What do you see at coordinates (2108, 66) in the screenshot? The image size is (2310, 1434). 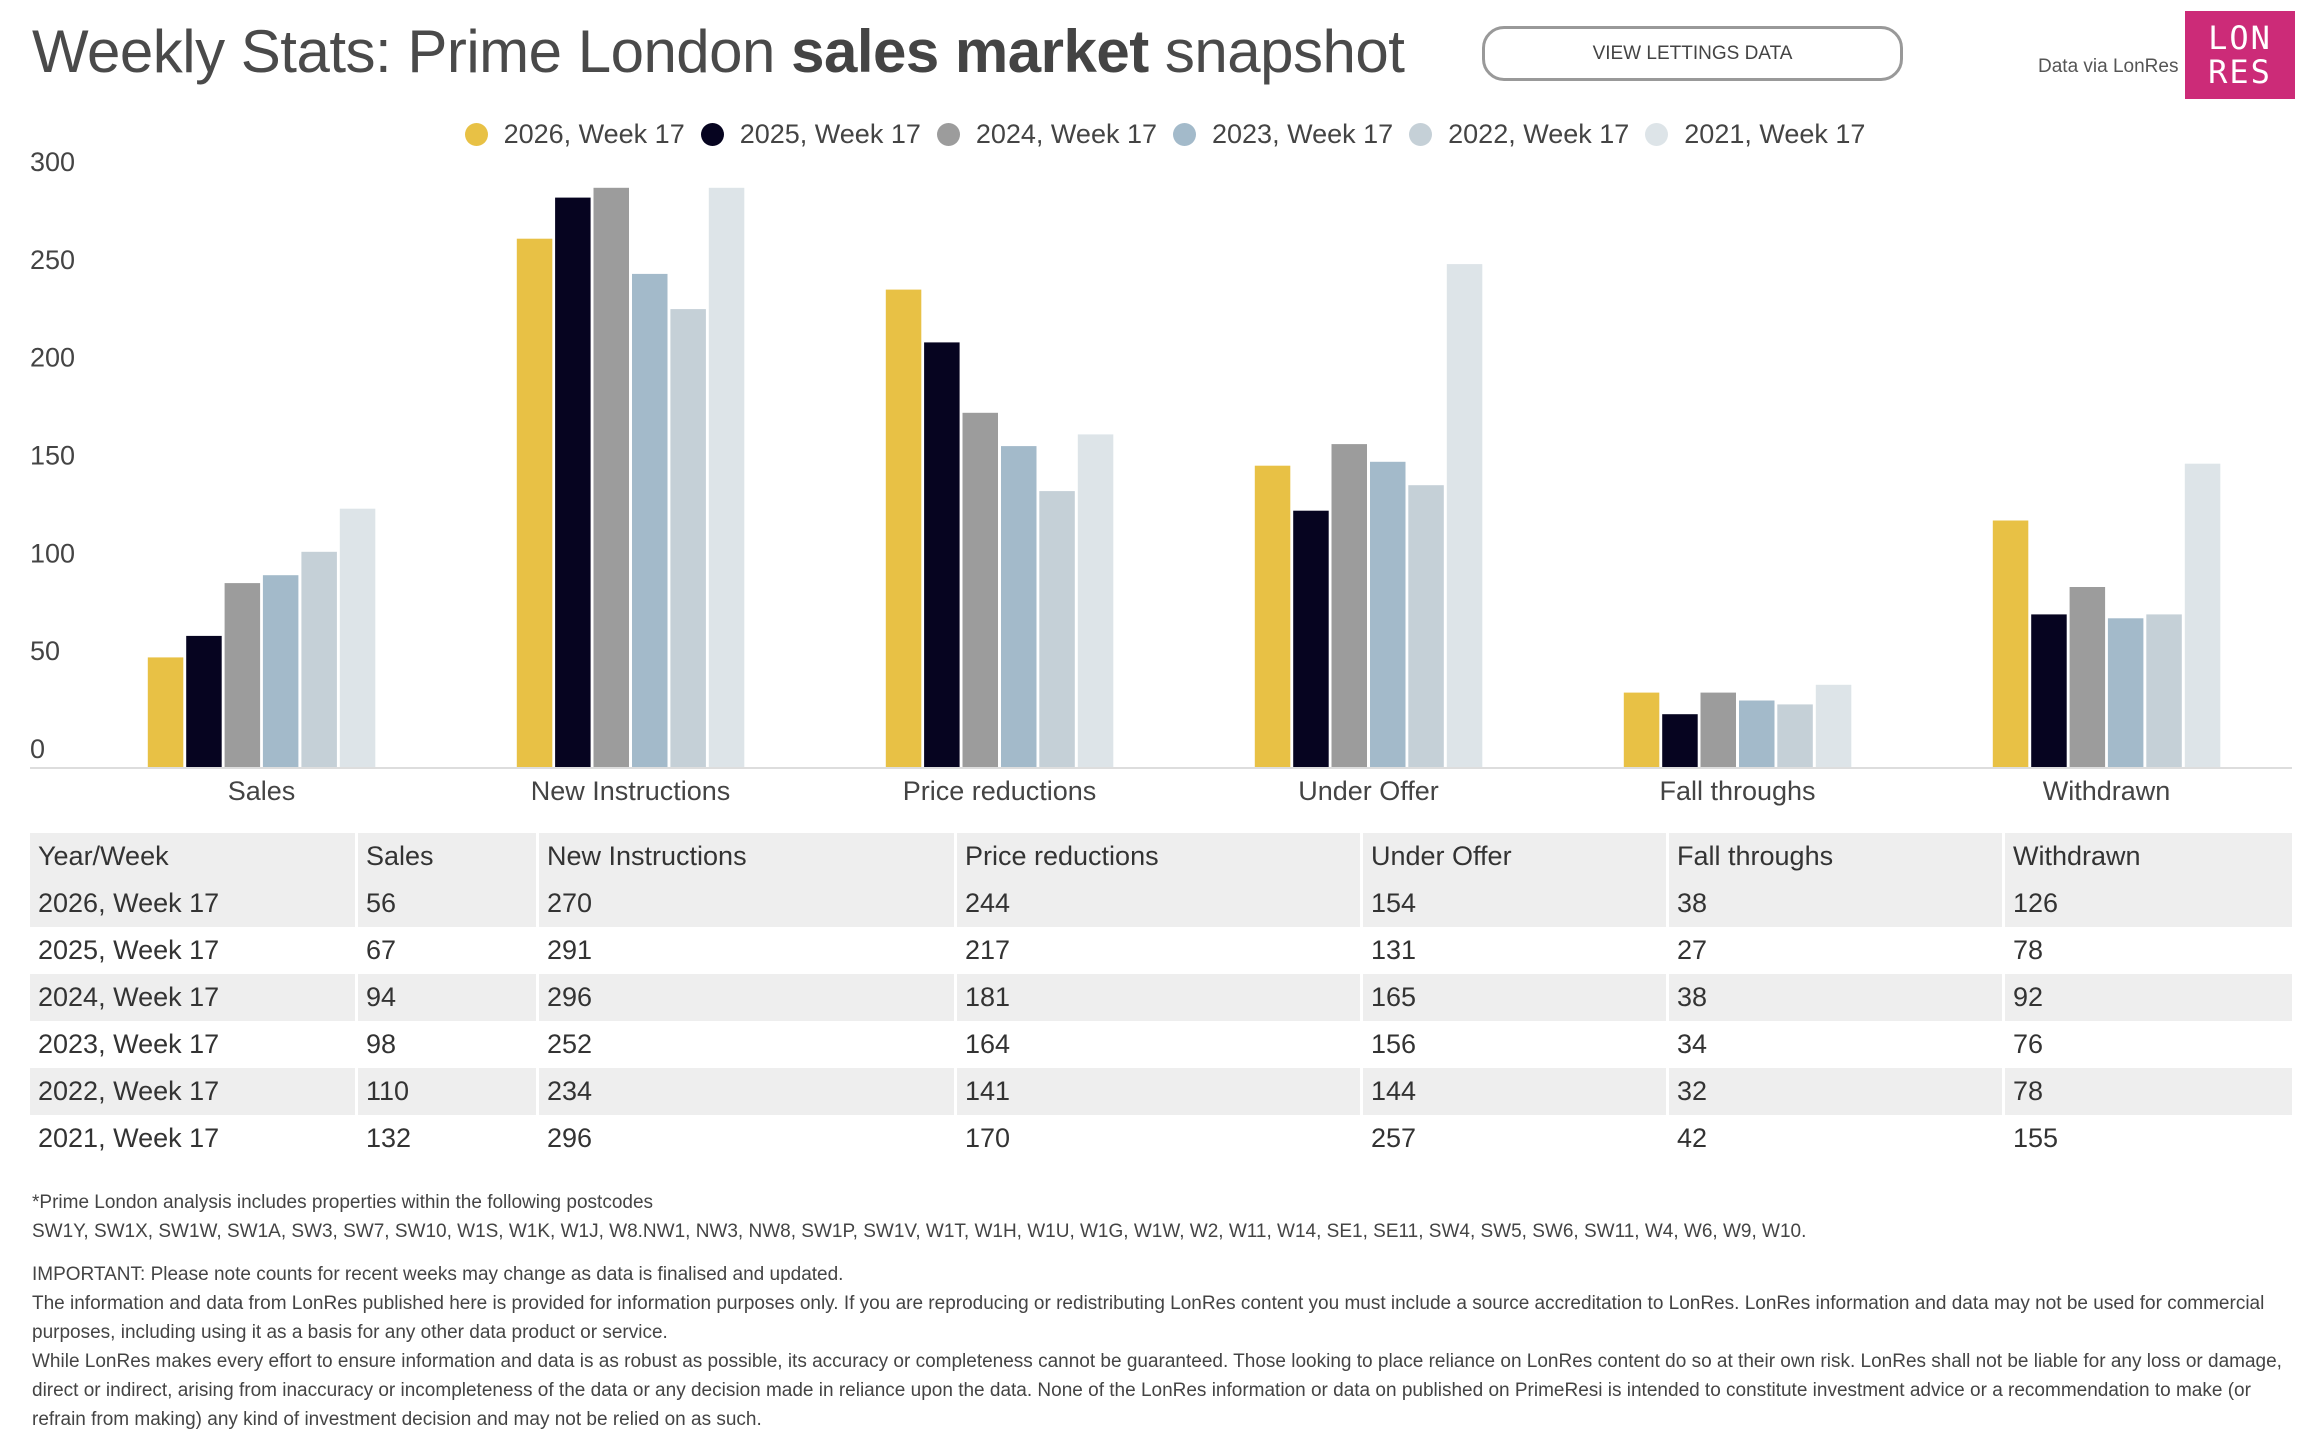 I see `data-source-label: Data via LonRes` at bounding box center [2108, 66].